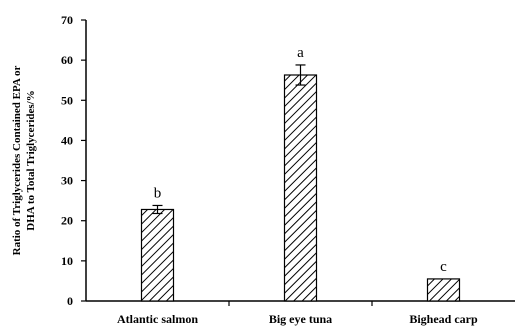  I want to click on y-tick-label: 50, so click(67, 100).